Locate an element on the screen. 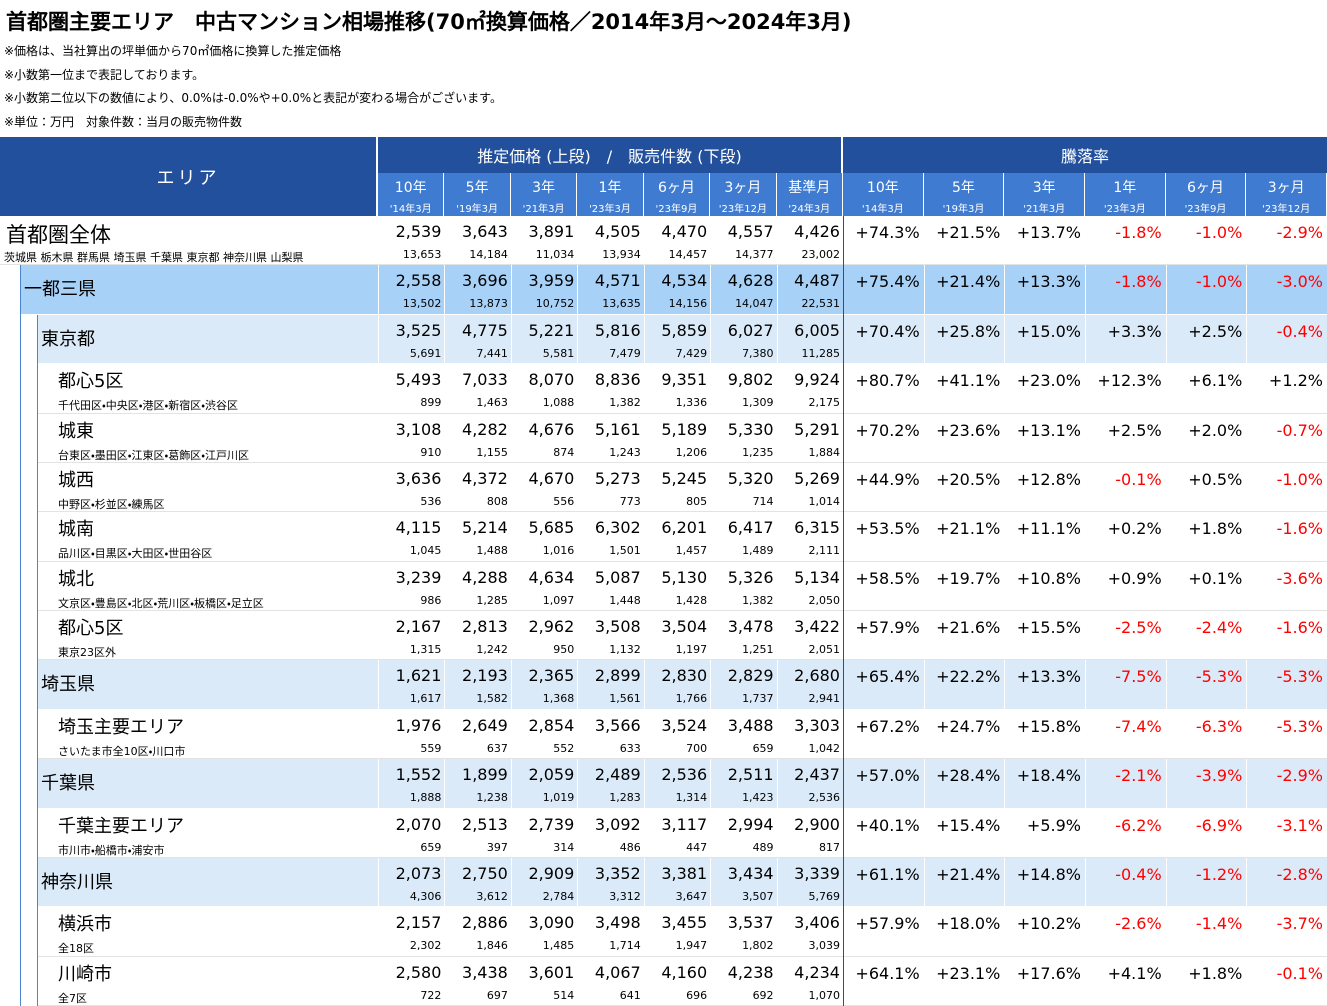 Image resolution: width=1327 pixels, height=1006 pixels. column-date: '21年3月 is located at coordinates (1044, 209).